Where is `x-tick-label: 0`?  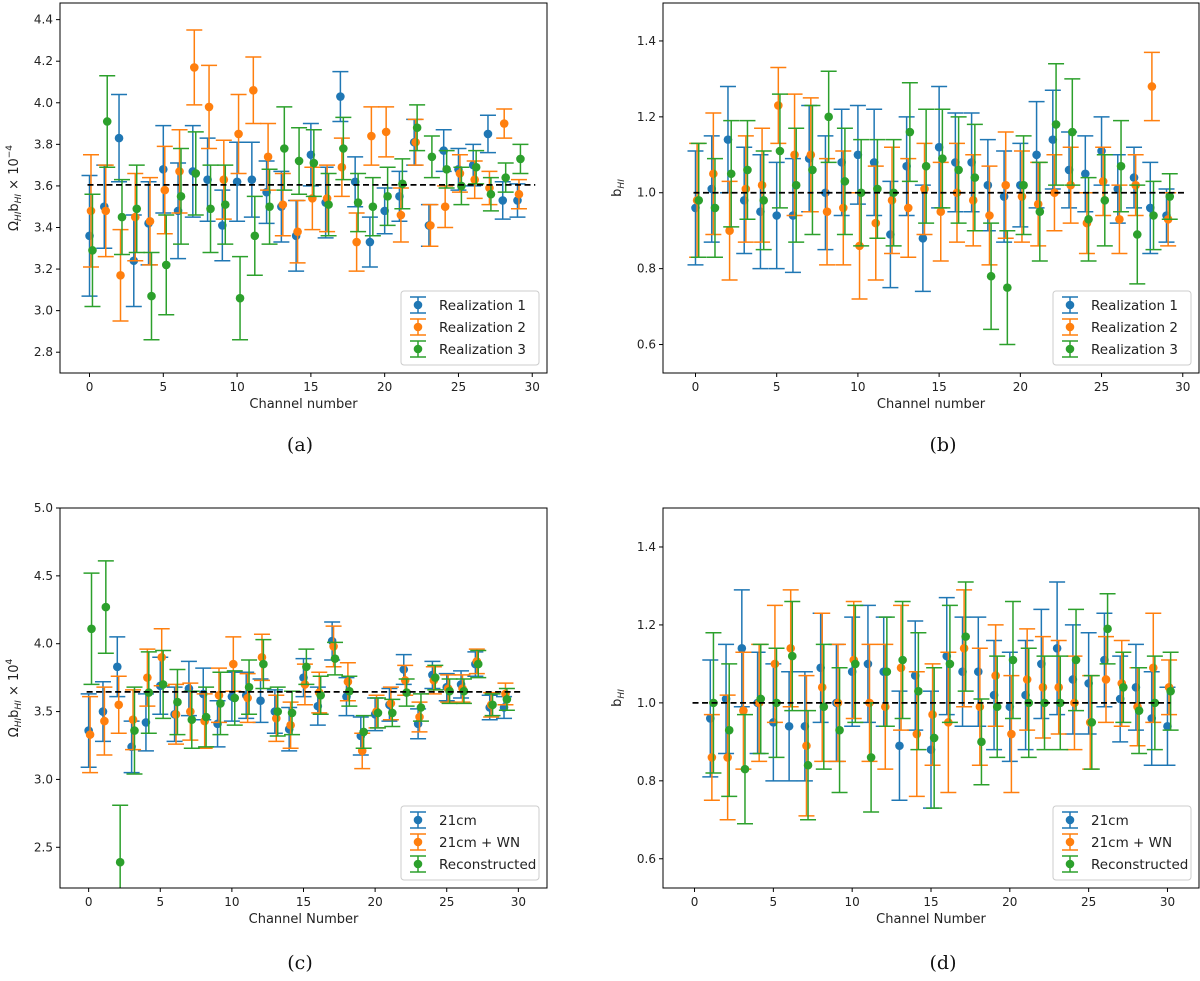 x-tick-label: 0 is located at coordinates (696, 387).